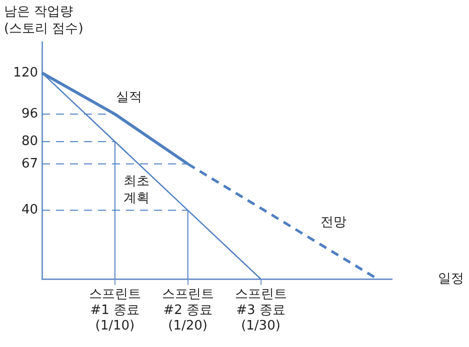 This screenshot has width=469, height=347. Describe the element at coordinates (25, 72) in the screenshot. I see `y-tick-label: 120` at that location.